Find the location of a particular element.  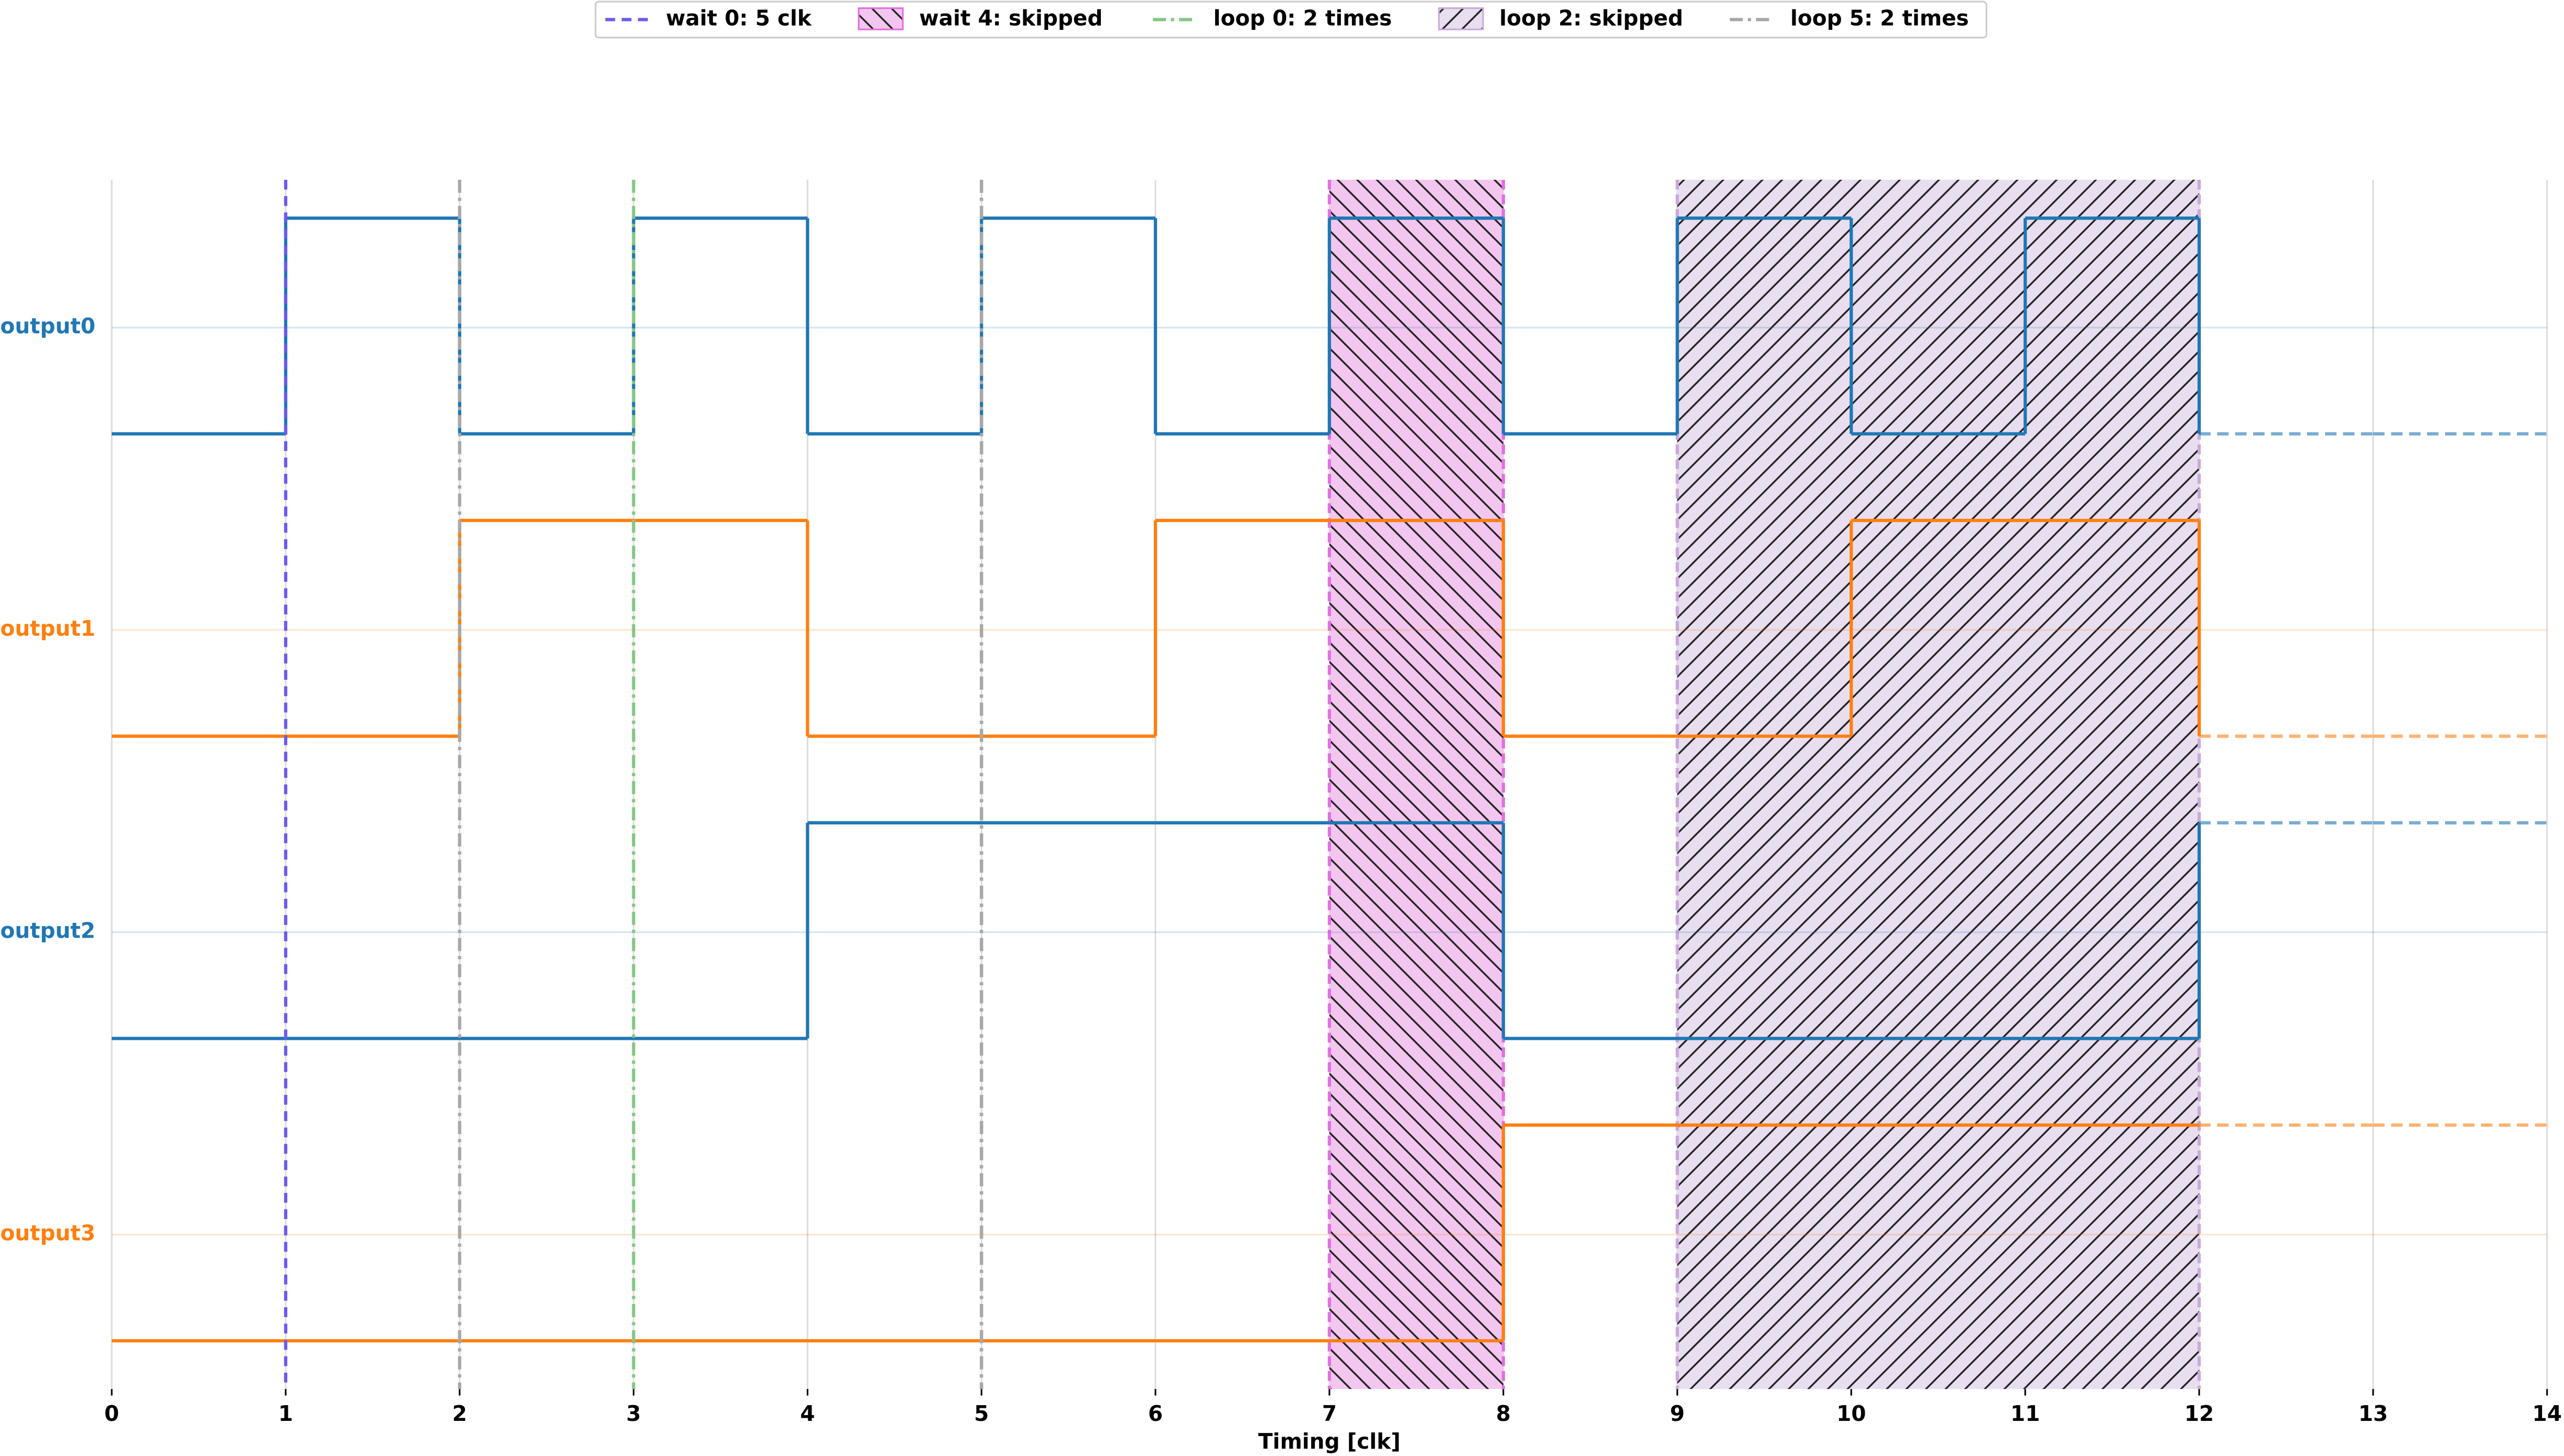

x-tick-label: 10 is located at coordinates (1851, 1413).